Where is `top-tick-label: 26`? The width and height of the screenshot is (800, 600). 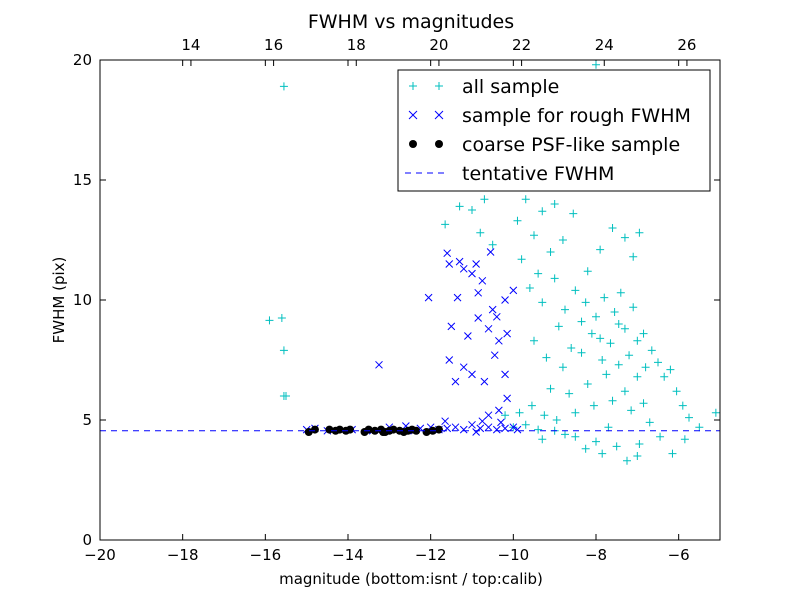
top-tick-label: 26 is located at coordinates (686, 45).